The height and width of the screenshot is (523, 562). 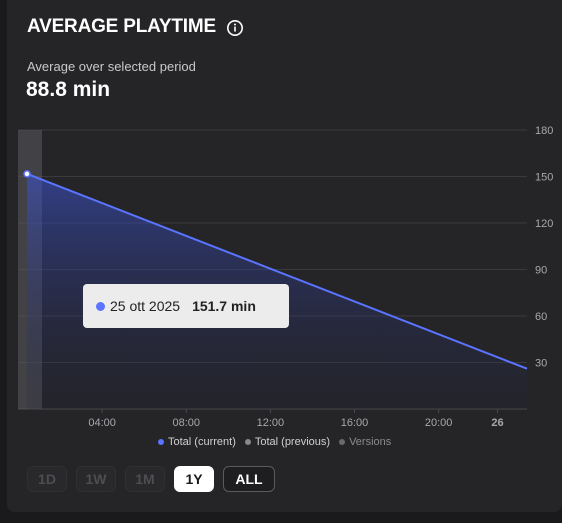 What do you see at coordinates (292, 442) in the screenshot?
I see `legend-label: Total (previous)` at bounding box center [292, 442].